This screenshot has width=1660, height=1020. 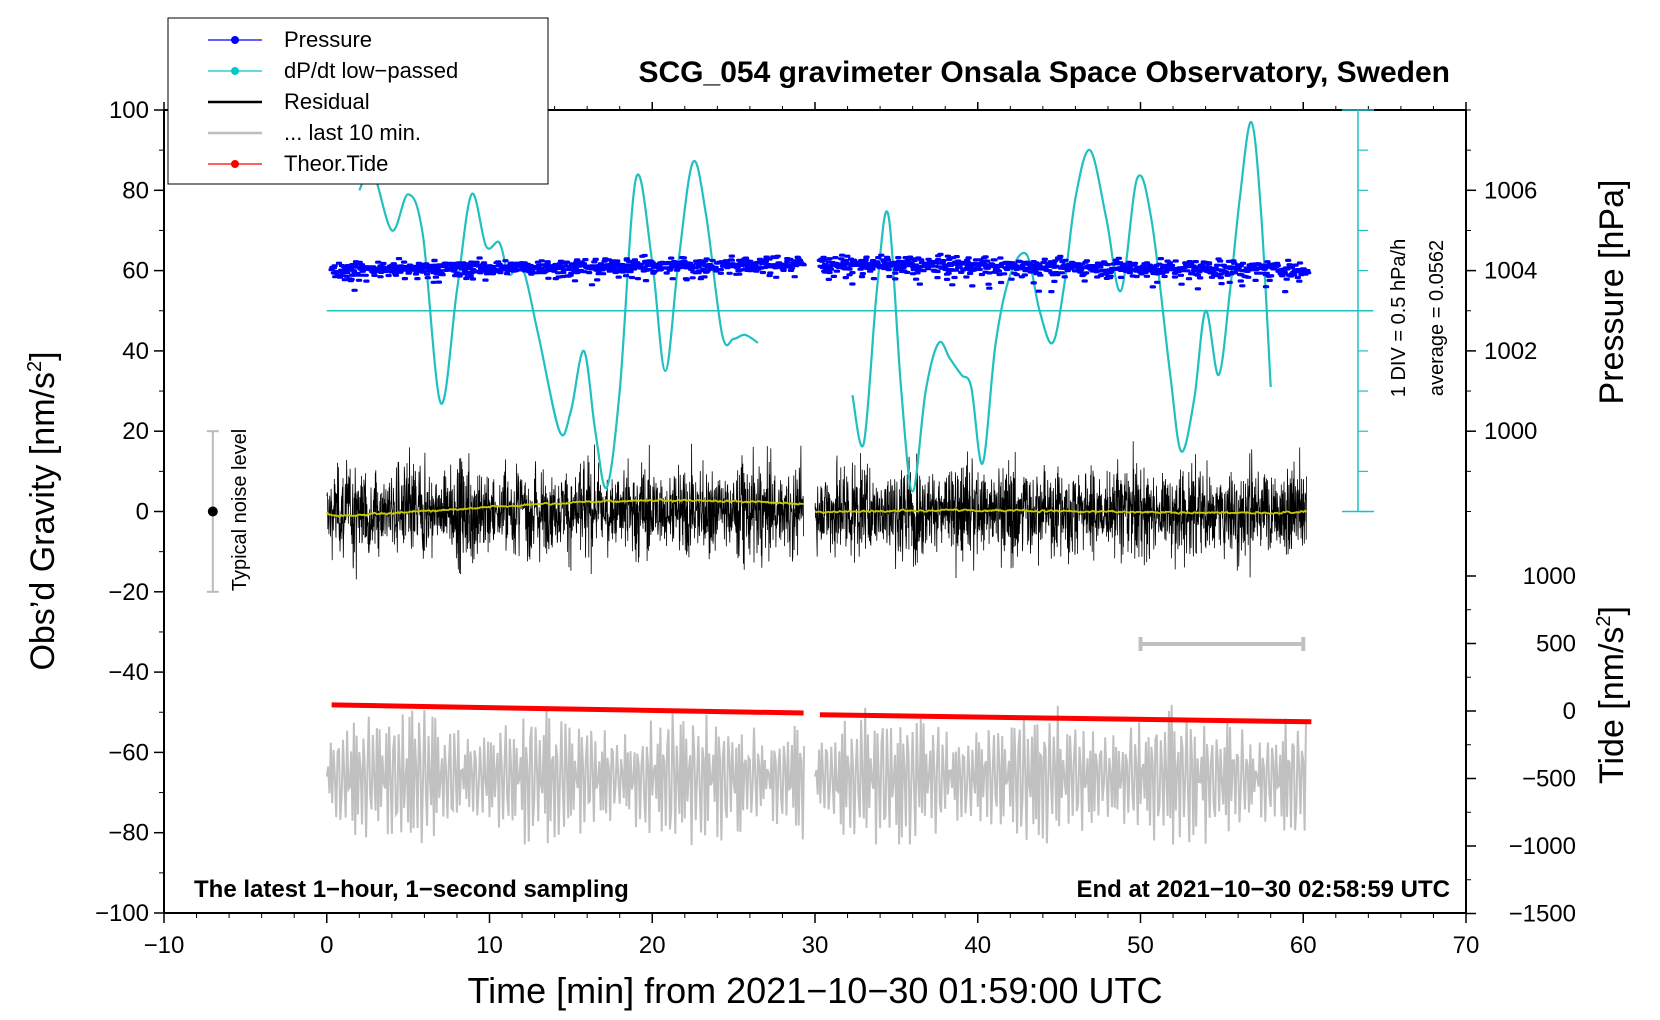 I want to click on y-axis-label-tide: Tide [nm/s2], so click(x=1612, y=695).